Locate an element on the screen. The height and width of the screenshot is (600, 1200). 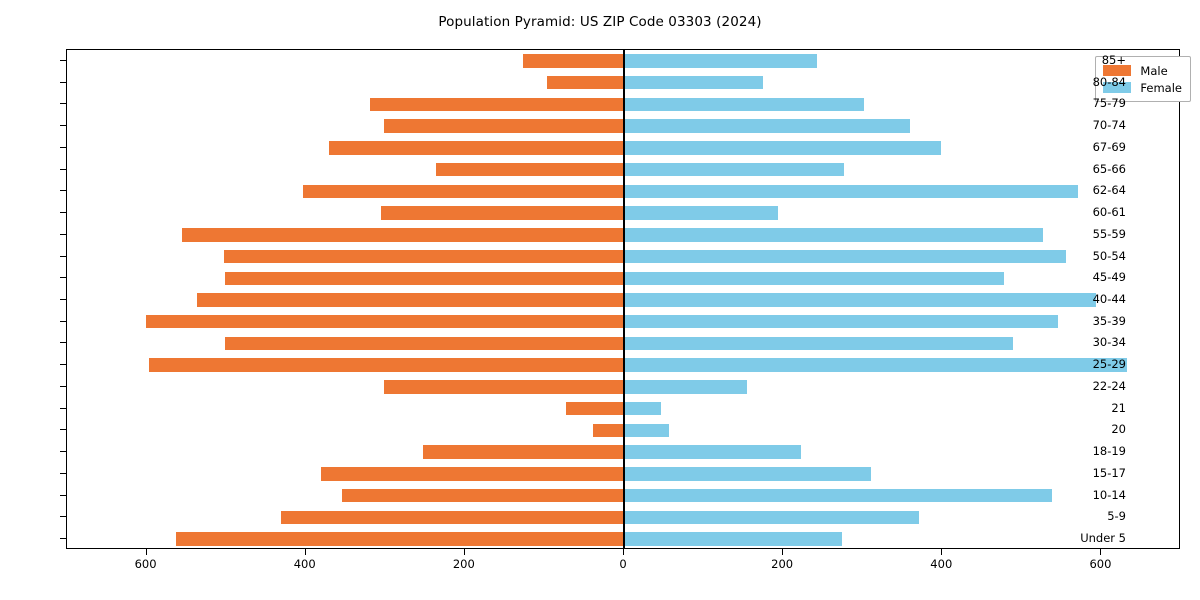
legend-entry-male: Male is located at coordinates (1142, 70).